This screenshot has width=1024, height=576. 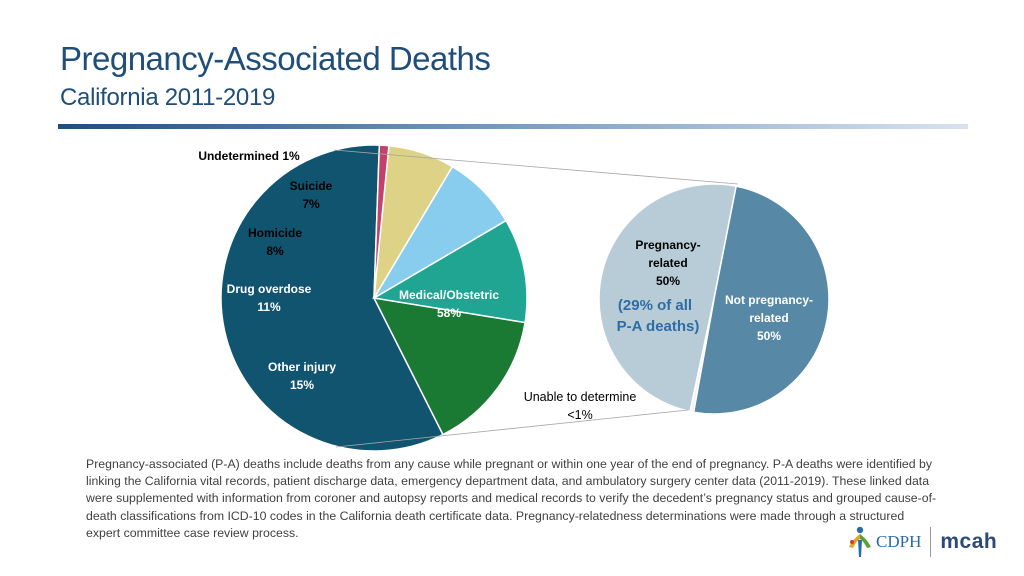 I want to click on slice-undetermined, so click(x=381, y=221).